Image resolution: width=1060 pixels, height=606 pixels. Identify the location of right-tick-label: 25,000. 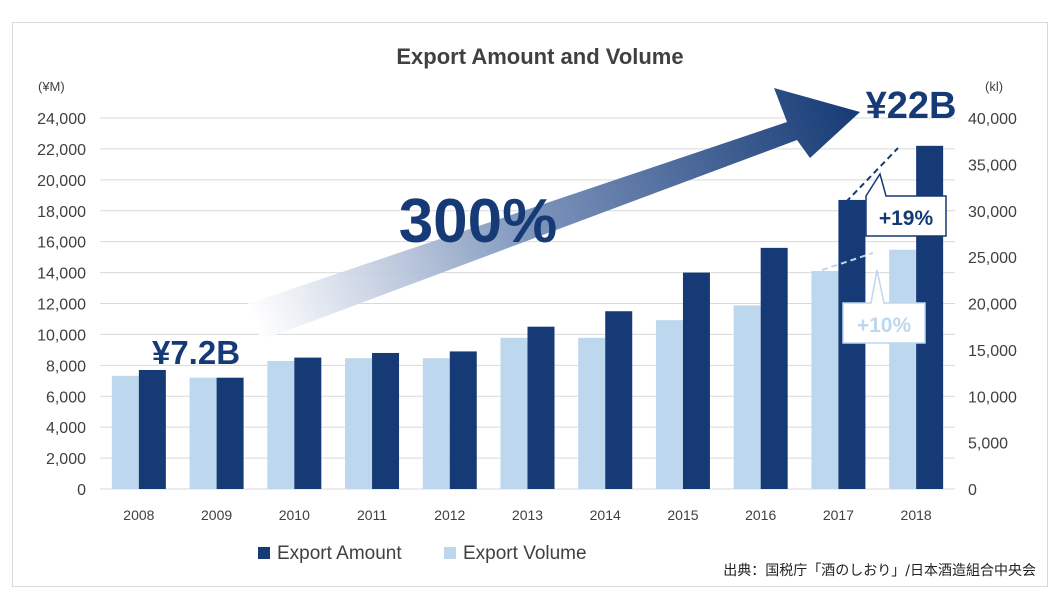
(992, 258).